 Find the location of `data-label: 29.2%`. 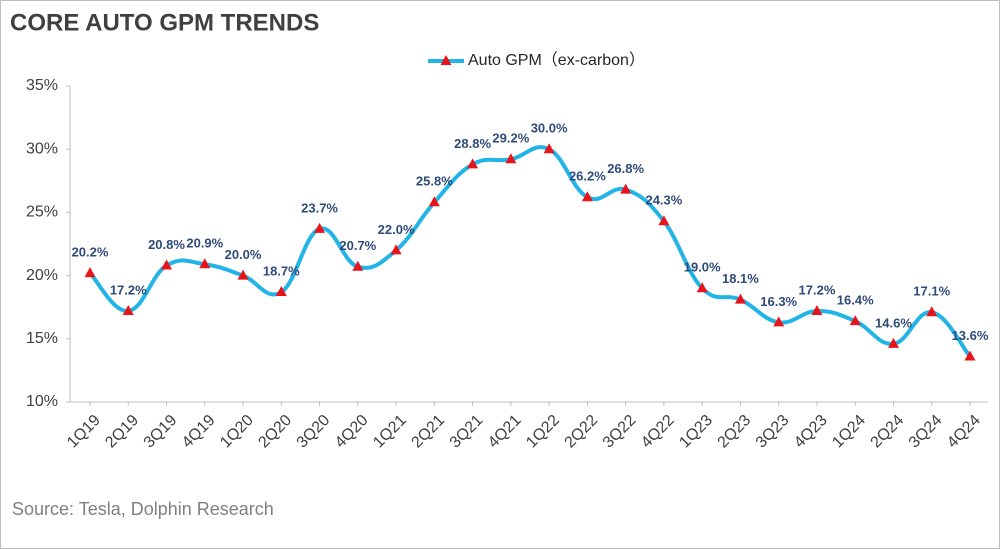

data-label: 29.2% is located at coordinates (510, 138).